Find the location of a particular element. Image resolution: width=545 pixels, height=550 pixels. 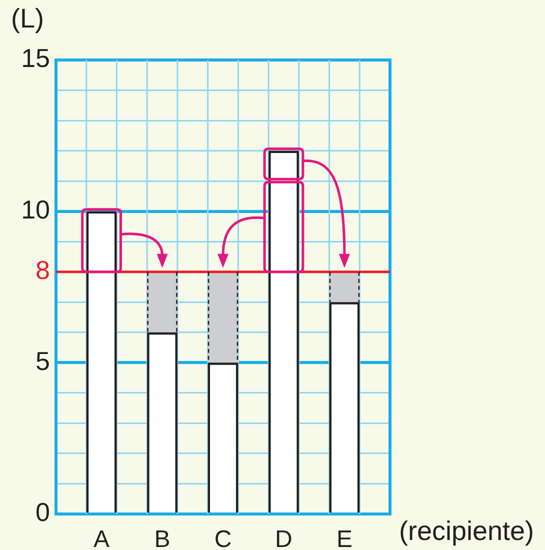

x-tick-label: B is located at coordinates (162, 538).